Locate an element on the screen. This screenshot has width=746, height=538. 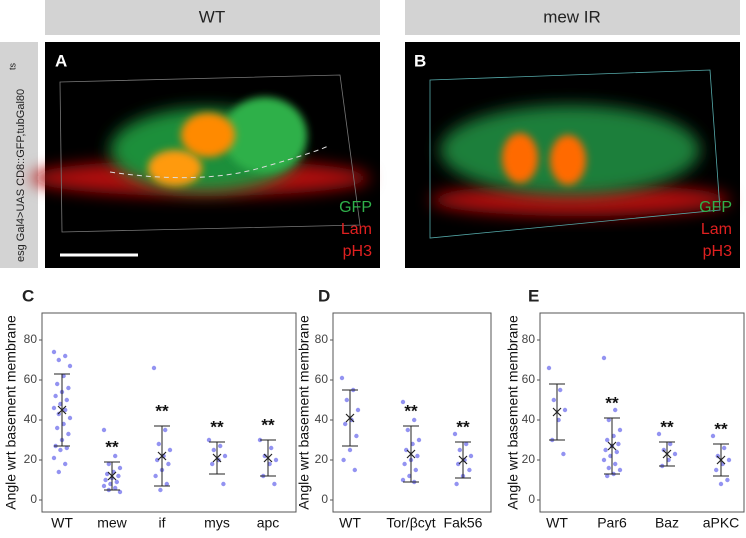
x-tick-label: Tor/βcyt is located at coordinates (410, 523).